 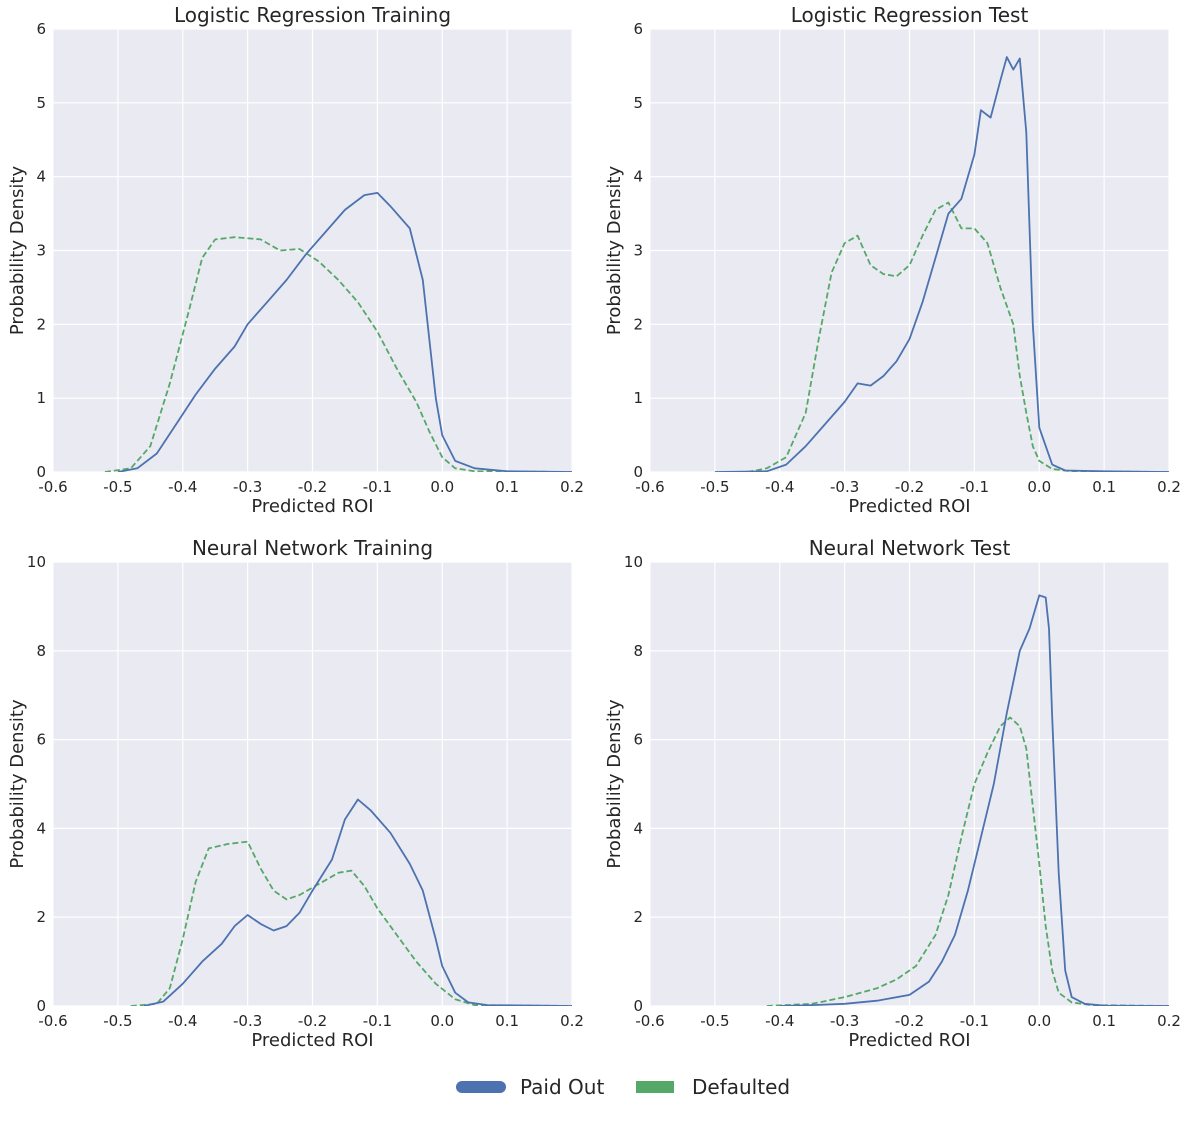 I want to click on legend-swatch-defaulted, so click(x=655, y=1087).